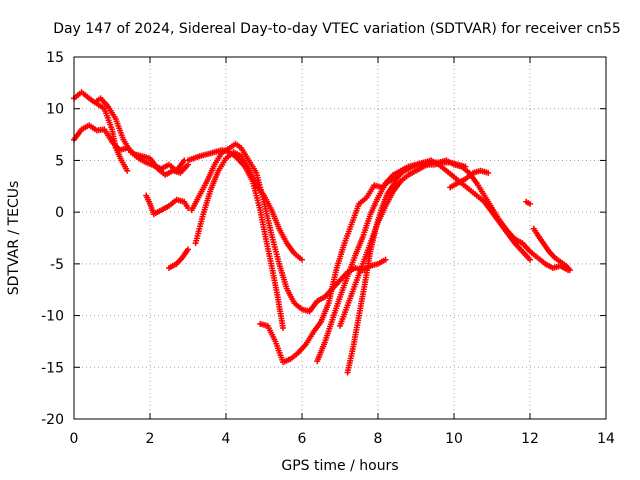 The image size is (640, 480). What do you see at coordinates (74, 439) in the screenshot?
I see `x-tick-label: 0` at bounding box center [74, 439].